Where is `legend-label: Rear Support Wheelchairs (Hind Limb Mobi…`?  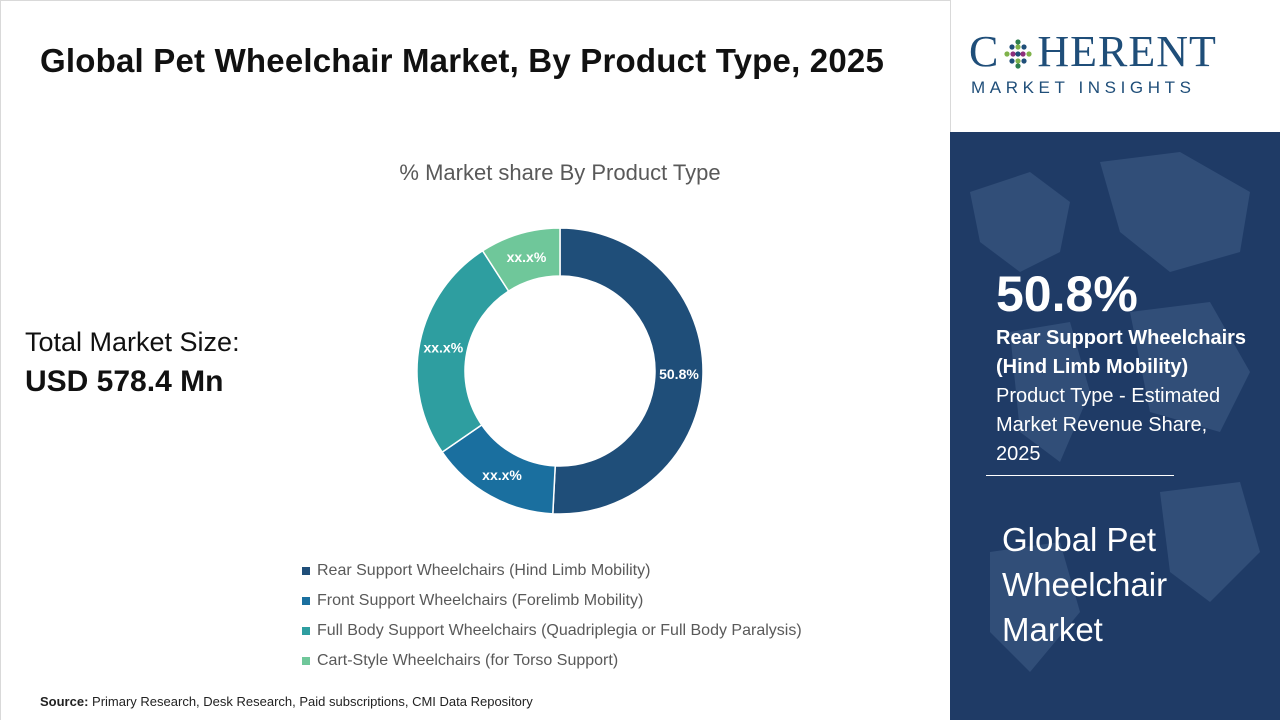
legend-label: Rear Support Wheelchairs (Hind Limb Mobi… is located at coordinates (484, 570).